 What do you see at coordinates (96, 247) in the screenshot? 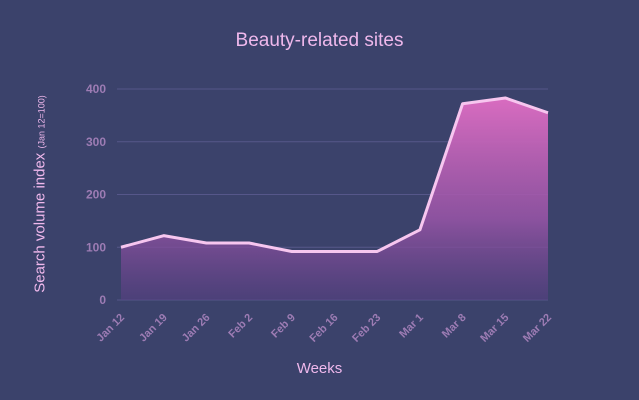
I see `y-tick-label-100: 100` at bounding box center [96, 247].